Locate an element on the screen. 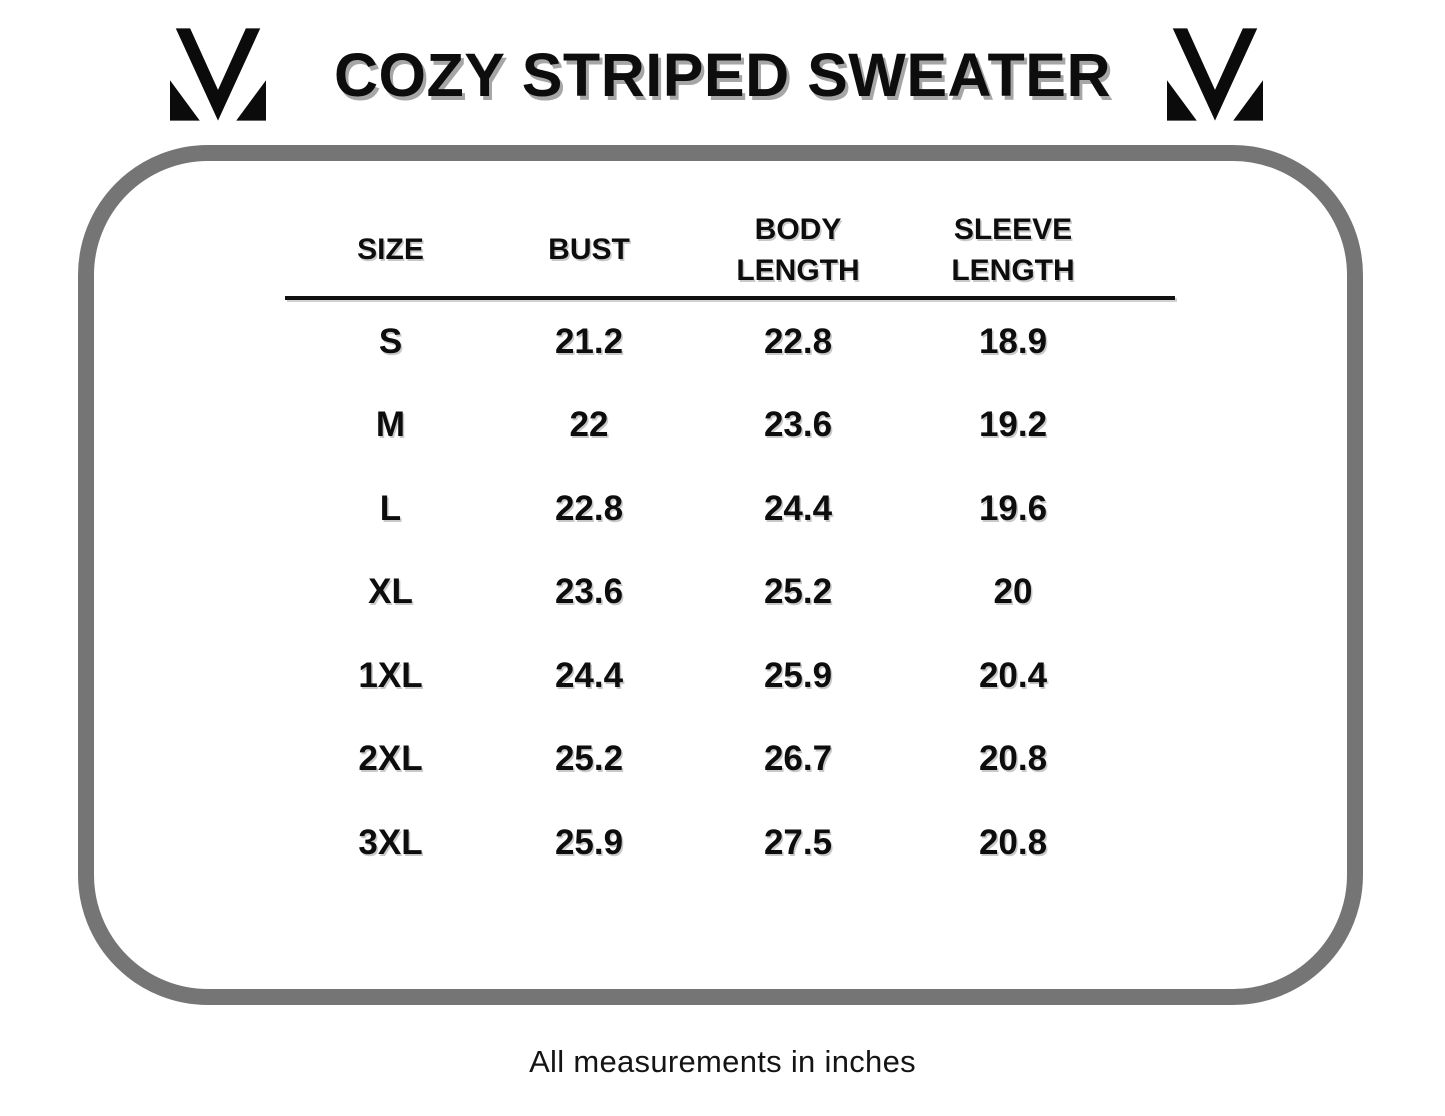 The image size is (1445, 1116). size-label: 3XL is located at coordinates (390, 842).